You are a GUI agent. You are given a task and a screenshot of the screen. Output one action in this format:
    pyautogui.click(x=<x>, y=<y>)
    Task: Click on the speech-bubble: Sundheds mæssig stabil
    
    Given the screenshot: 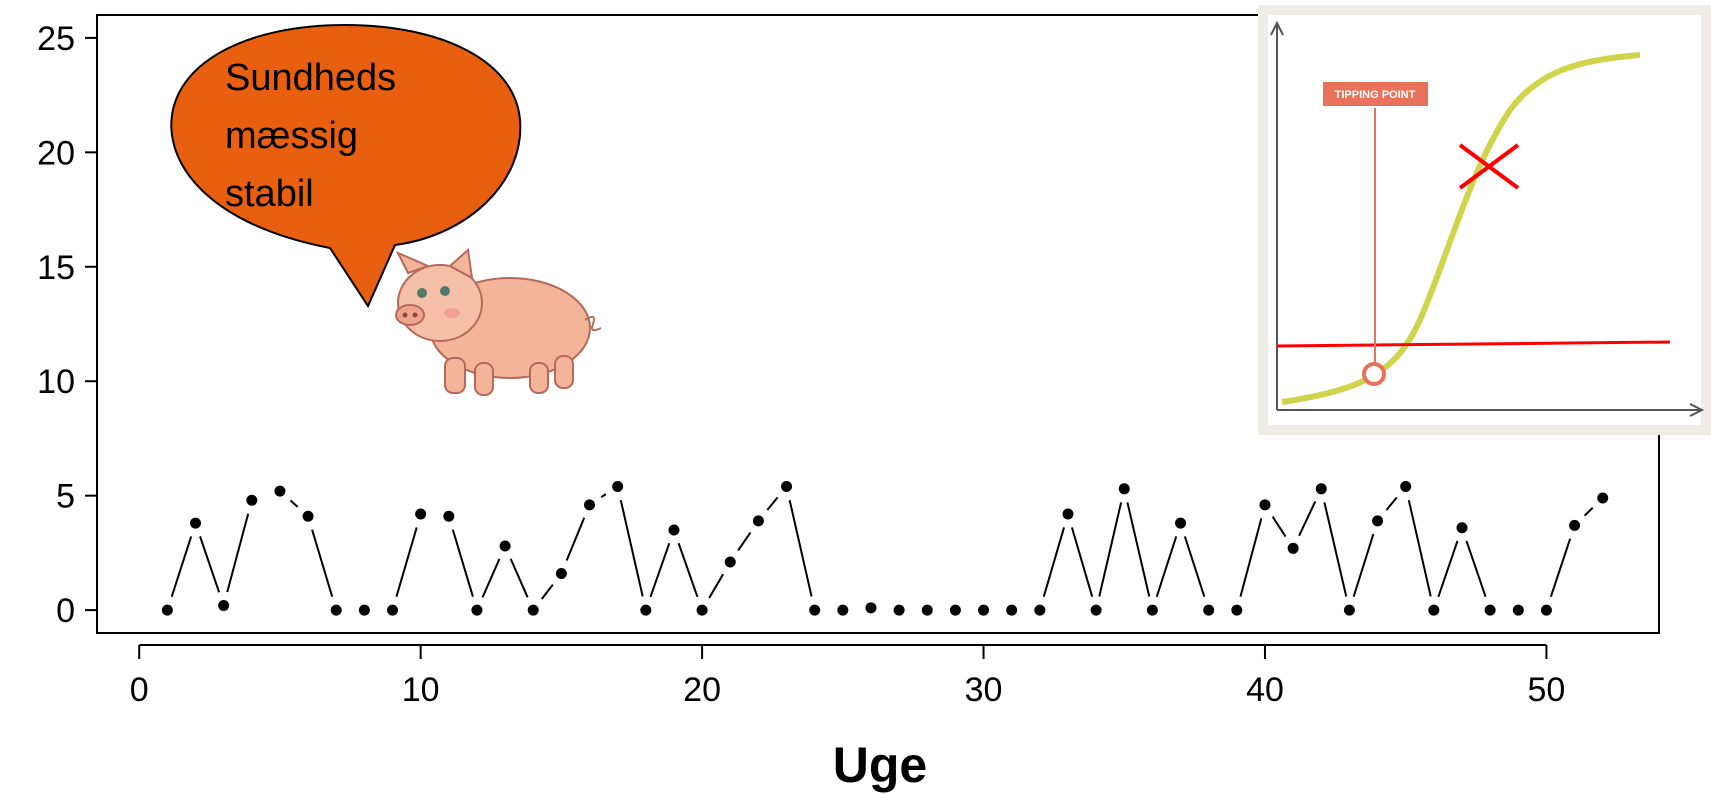 What is the action you would take?
    pyautogui.click(x=346, y=166)
    